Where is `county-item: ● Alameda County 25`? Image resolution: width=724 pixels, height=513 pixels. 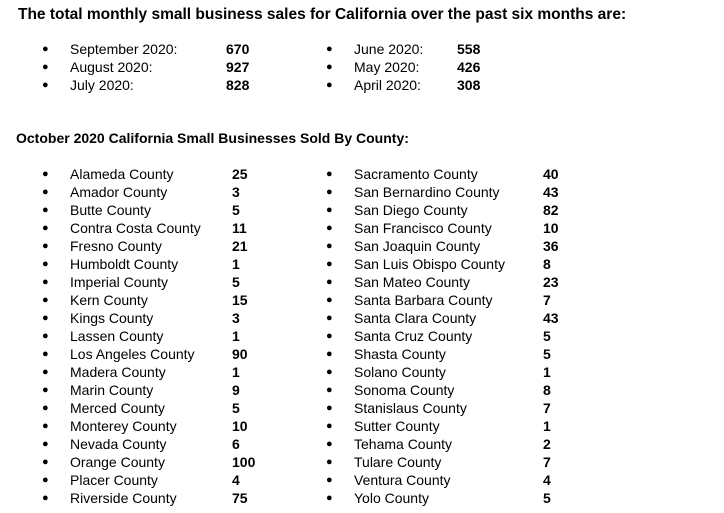 county-item: ● Alameda County 25 is located at coordinates (150, 174).